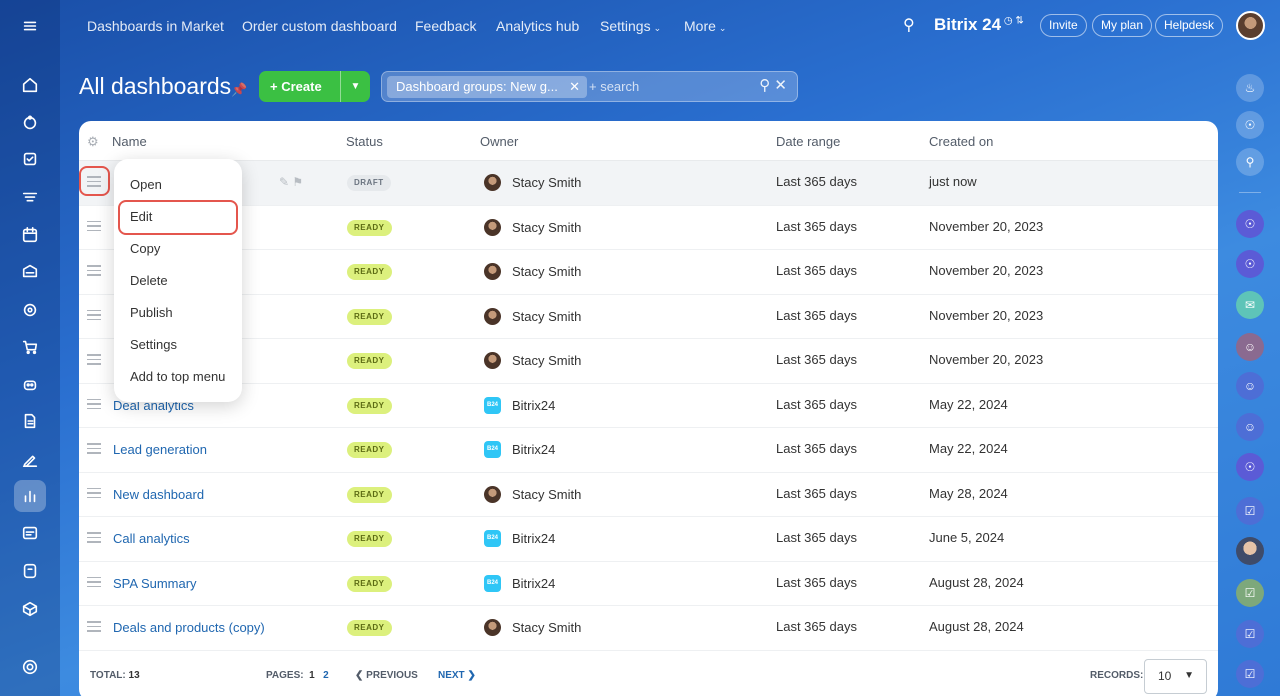 Image resolution: width=1280 pixels, height=696 pixels. What do you see at coordinates (30, 123) in the screenshot?
I see `crm-icon` at bounding box center [30, 123].